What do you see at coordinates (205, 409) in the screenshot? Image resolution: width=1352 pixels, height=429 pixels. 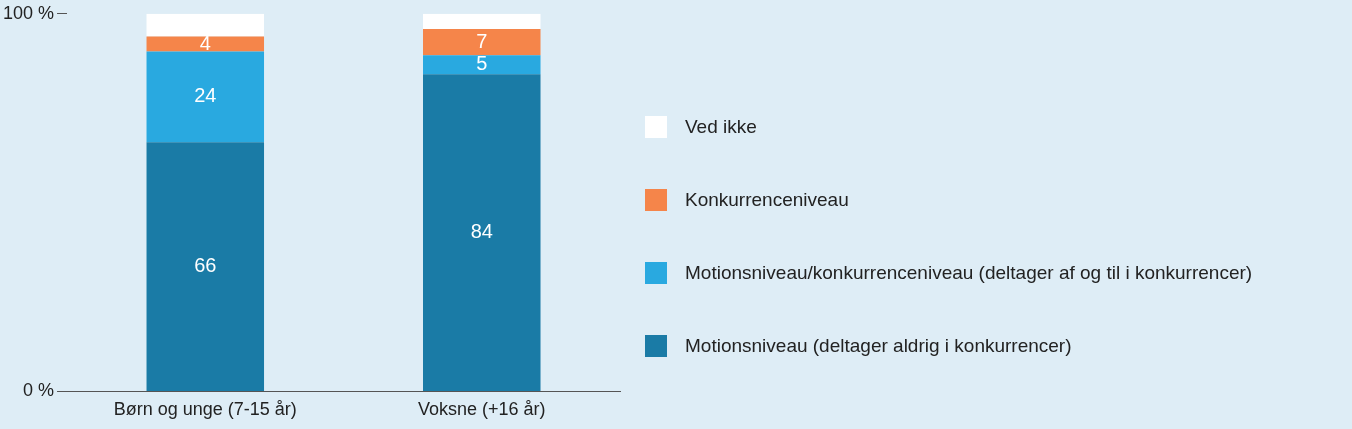 I see `x-tick-label: Børn og unge (7-15 år)` at bounding box center [205, 409].